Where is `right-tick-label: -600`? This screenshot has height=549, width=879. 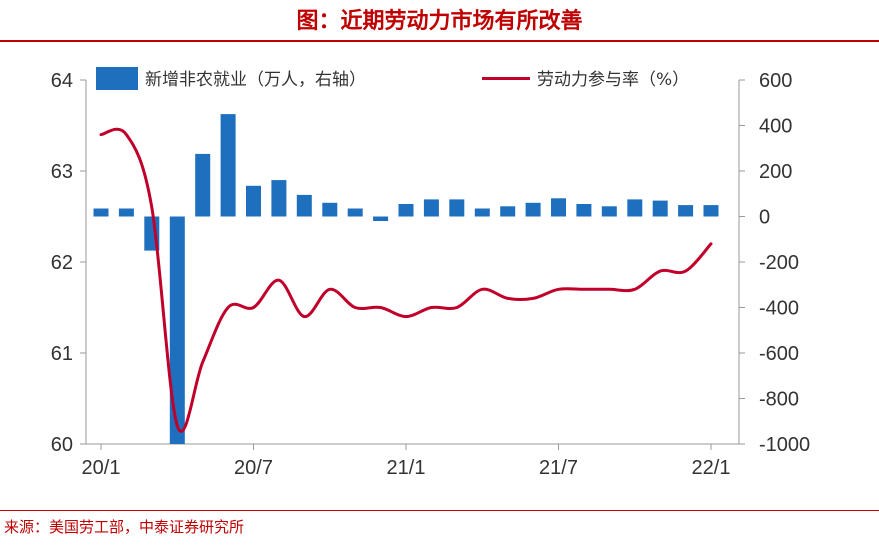 right-tick-label: -600 is located at coordinates (779, 354).